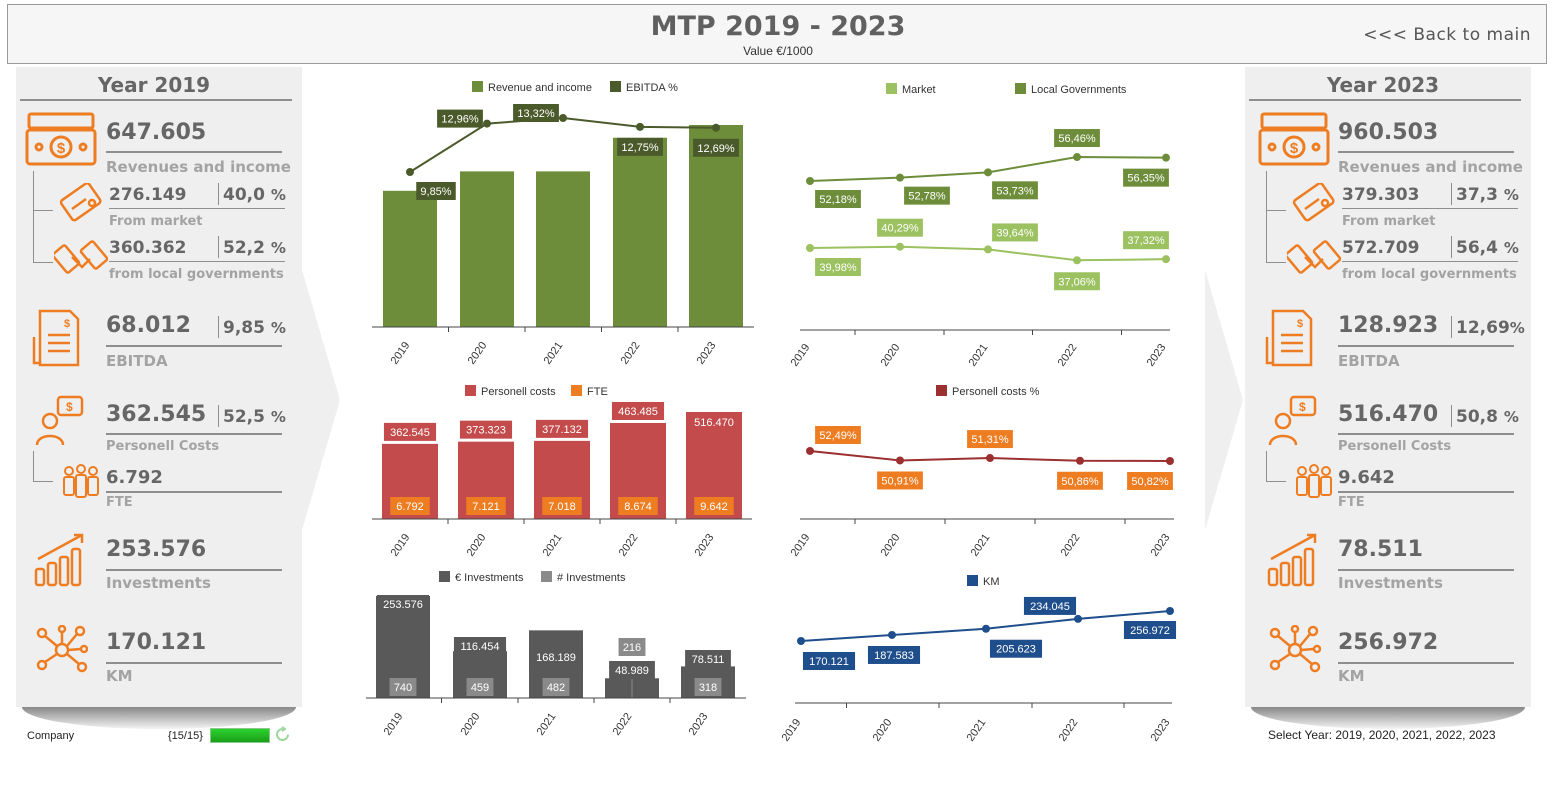 The width and height of the screenshot is (1556, 801). I want to click on personell-data-label: 463.485, so click(638, 412).